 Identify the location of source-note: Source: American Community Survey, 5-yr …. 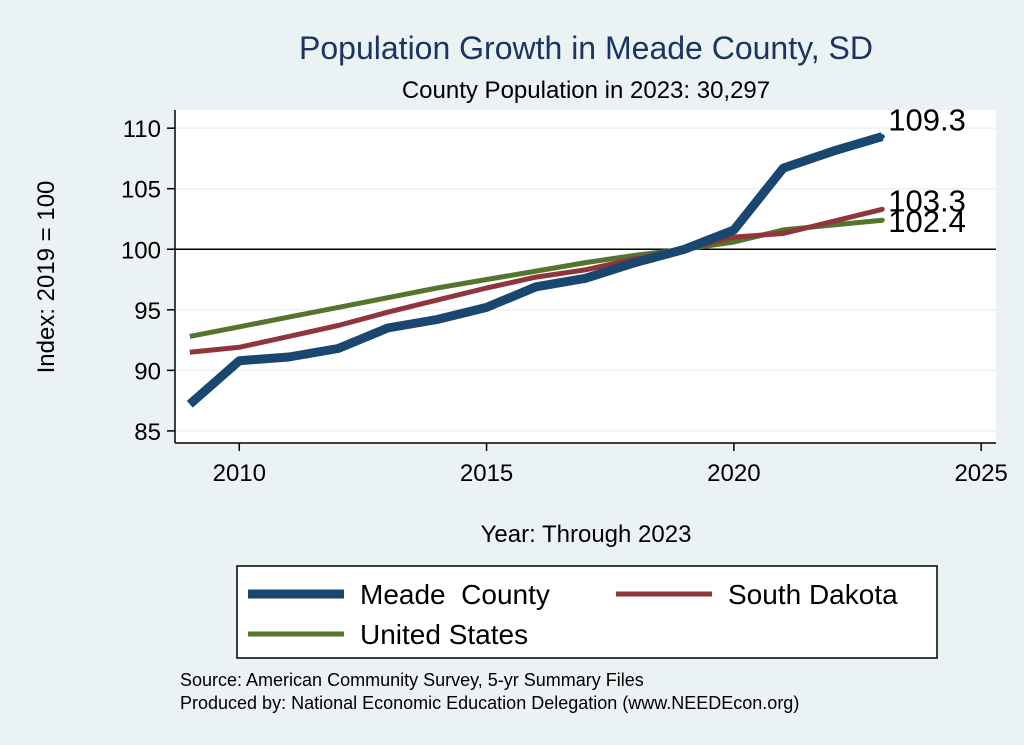
(412, 680).